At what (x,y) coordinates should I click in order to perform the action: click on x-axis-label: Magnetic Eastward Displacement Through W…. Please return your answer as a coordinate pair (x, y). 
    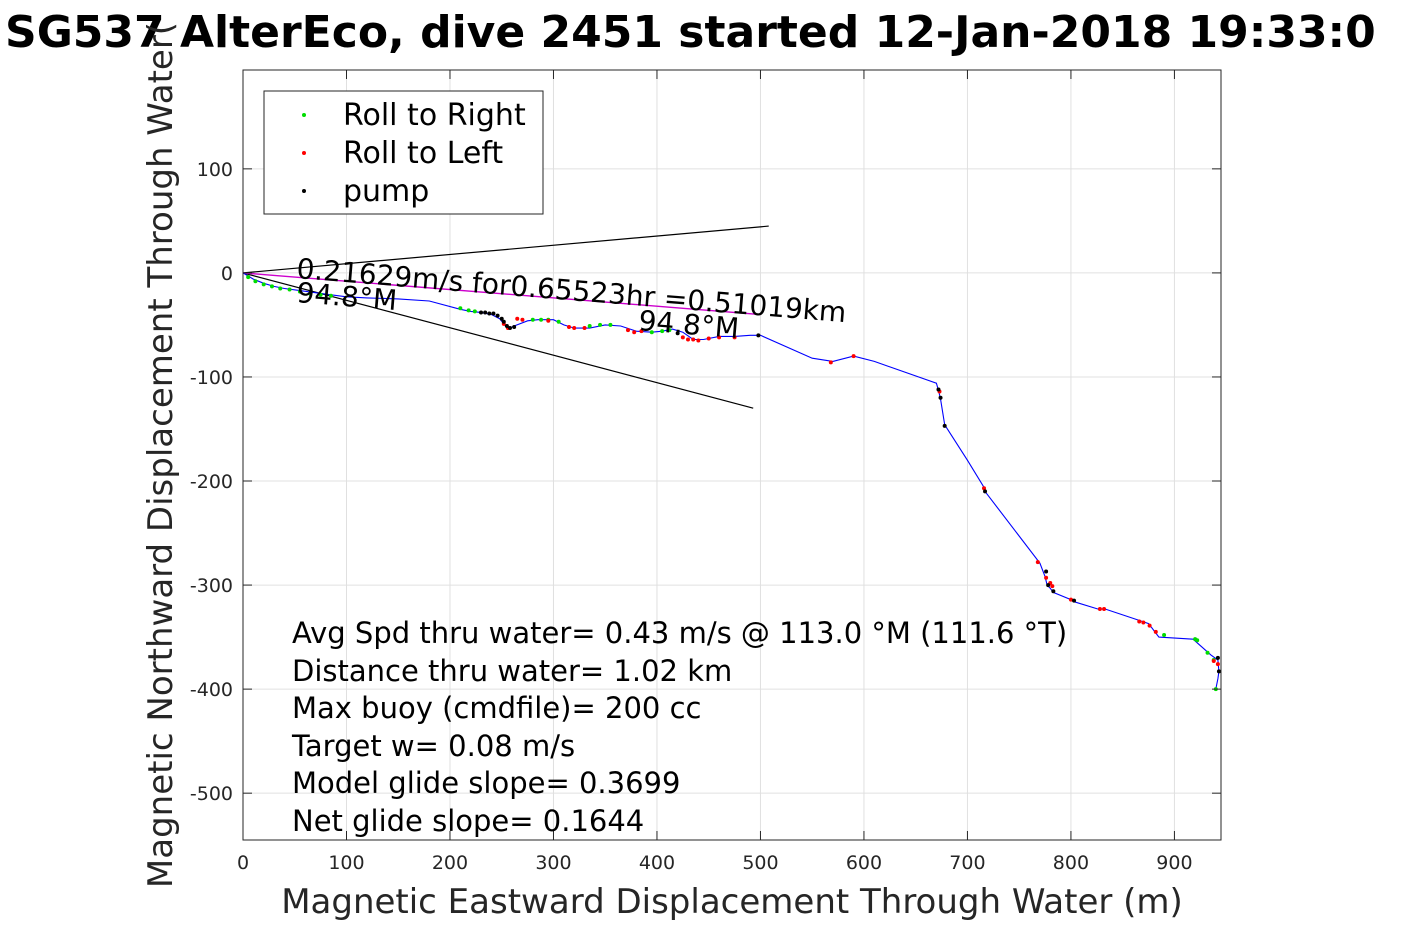
    Looking at the image, I should click on (732, 902).